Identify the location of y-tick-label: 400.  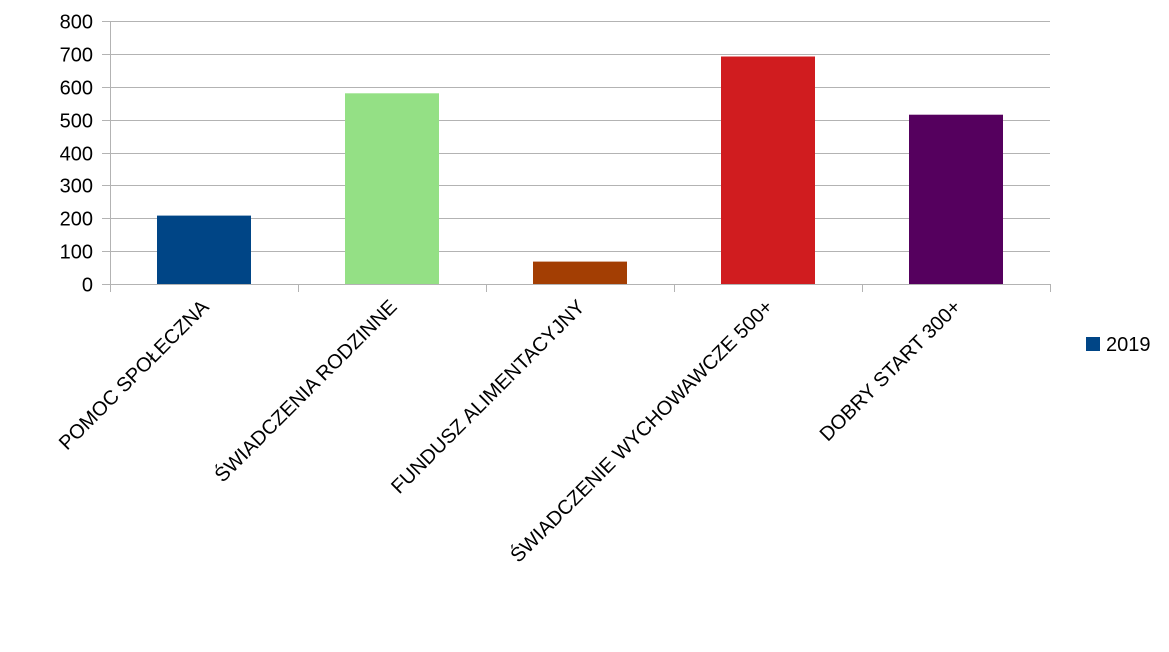
(76, 155).